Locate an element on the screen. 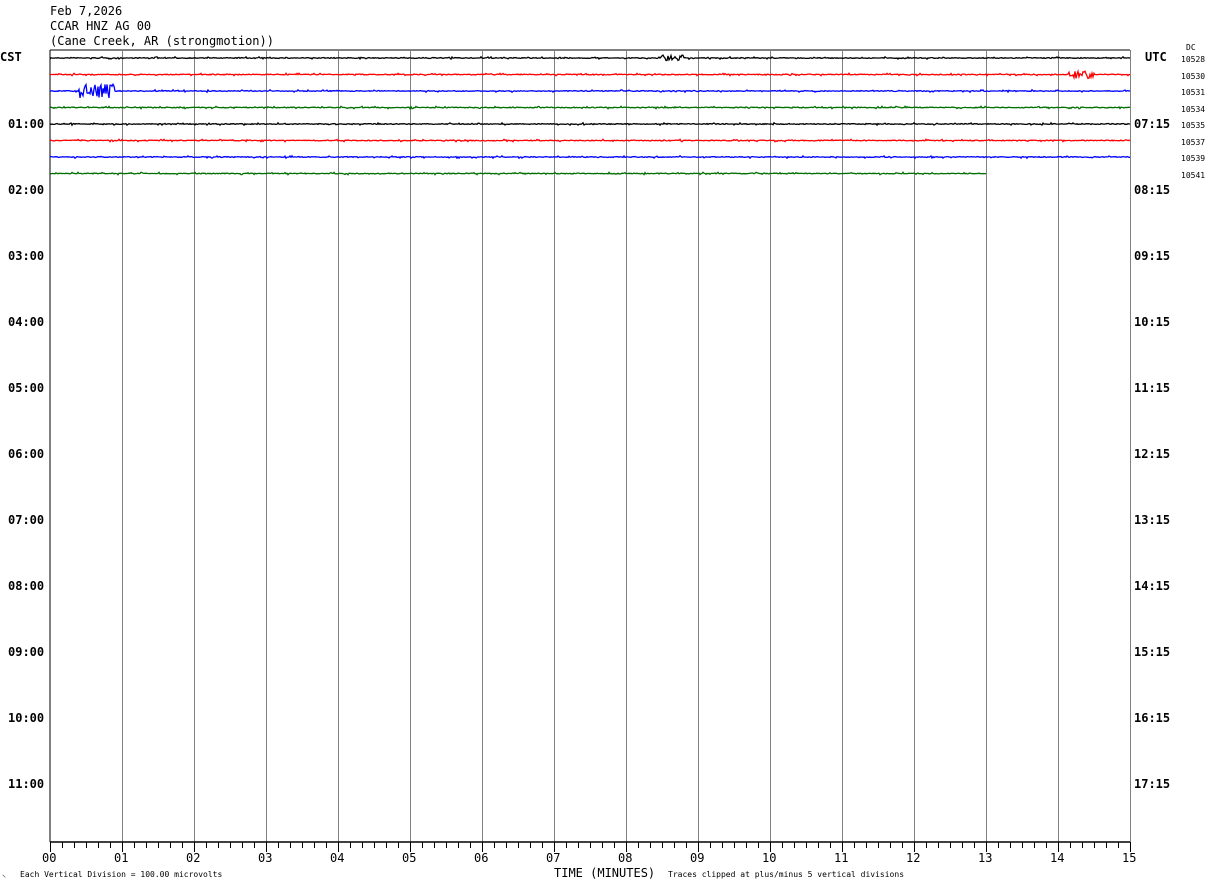 The image size is (1210, 886). x-tick-label: 11 is located at coordinates (841, 858).